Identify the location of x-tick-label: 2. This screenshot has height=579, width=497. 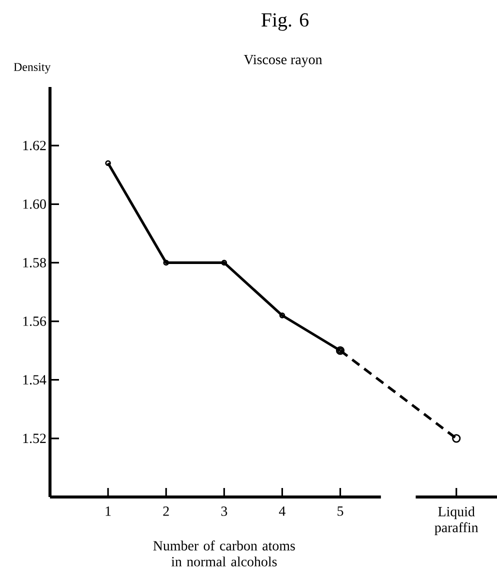
(166, 511).